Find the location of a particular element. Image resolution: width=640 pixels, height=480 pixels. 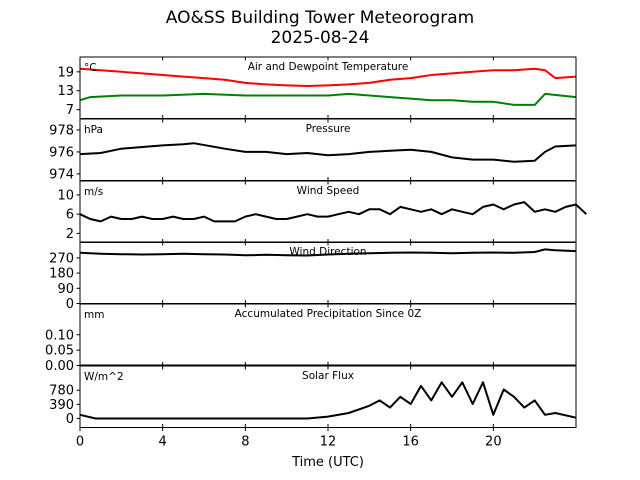

panel-unit-label: mm is located at coordinates (94, 315).